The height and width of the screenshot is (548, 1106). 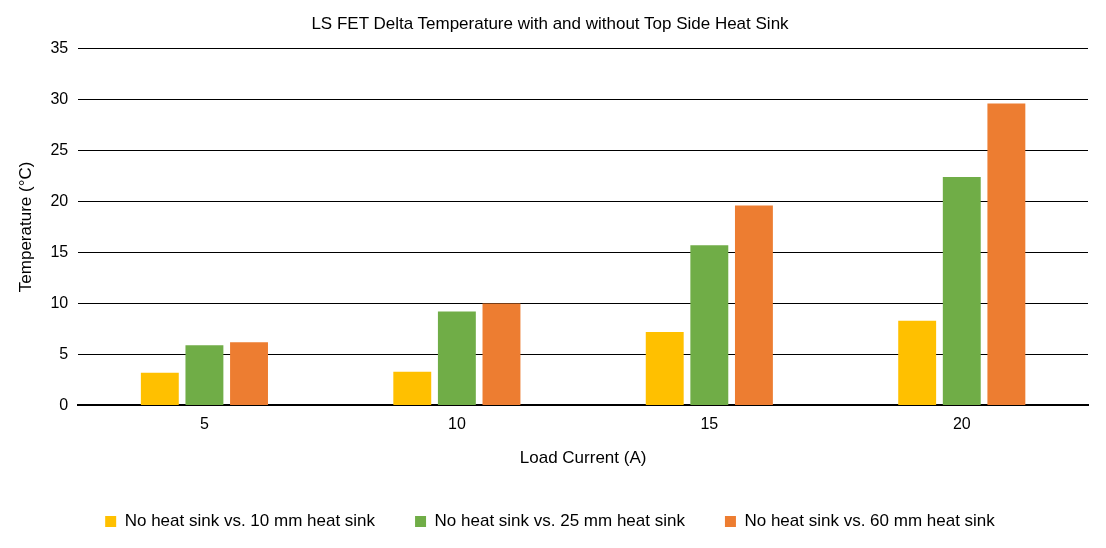 I want to click on x-tick-label: 5, so click(x=204, y=424).